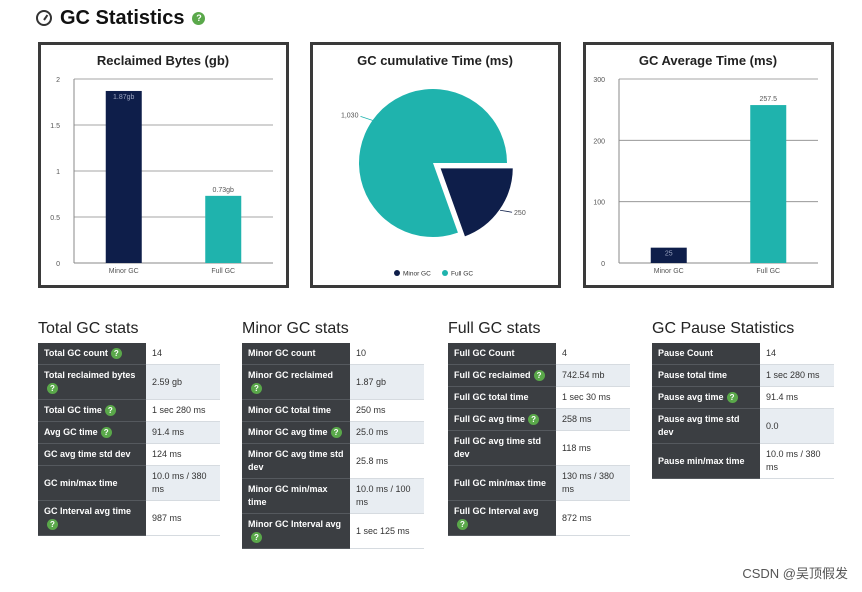 This screenshot has height=592, width=862. Describe the element at coordinates (768, 99) in the screenshot. I see `data-label: 257.5` at that location.